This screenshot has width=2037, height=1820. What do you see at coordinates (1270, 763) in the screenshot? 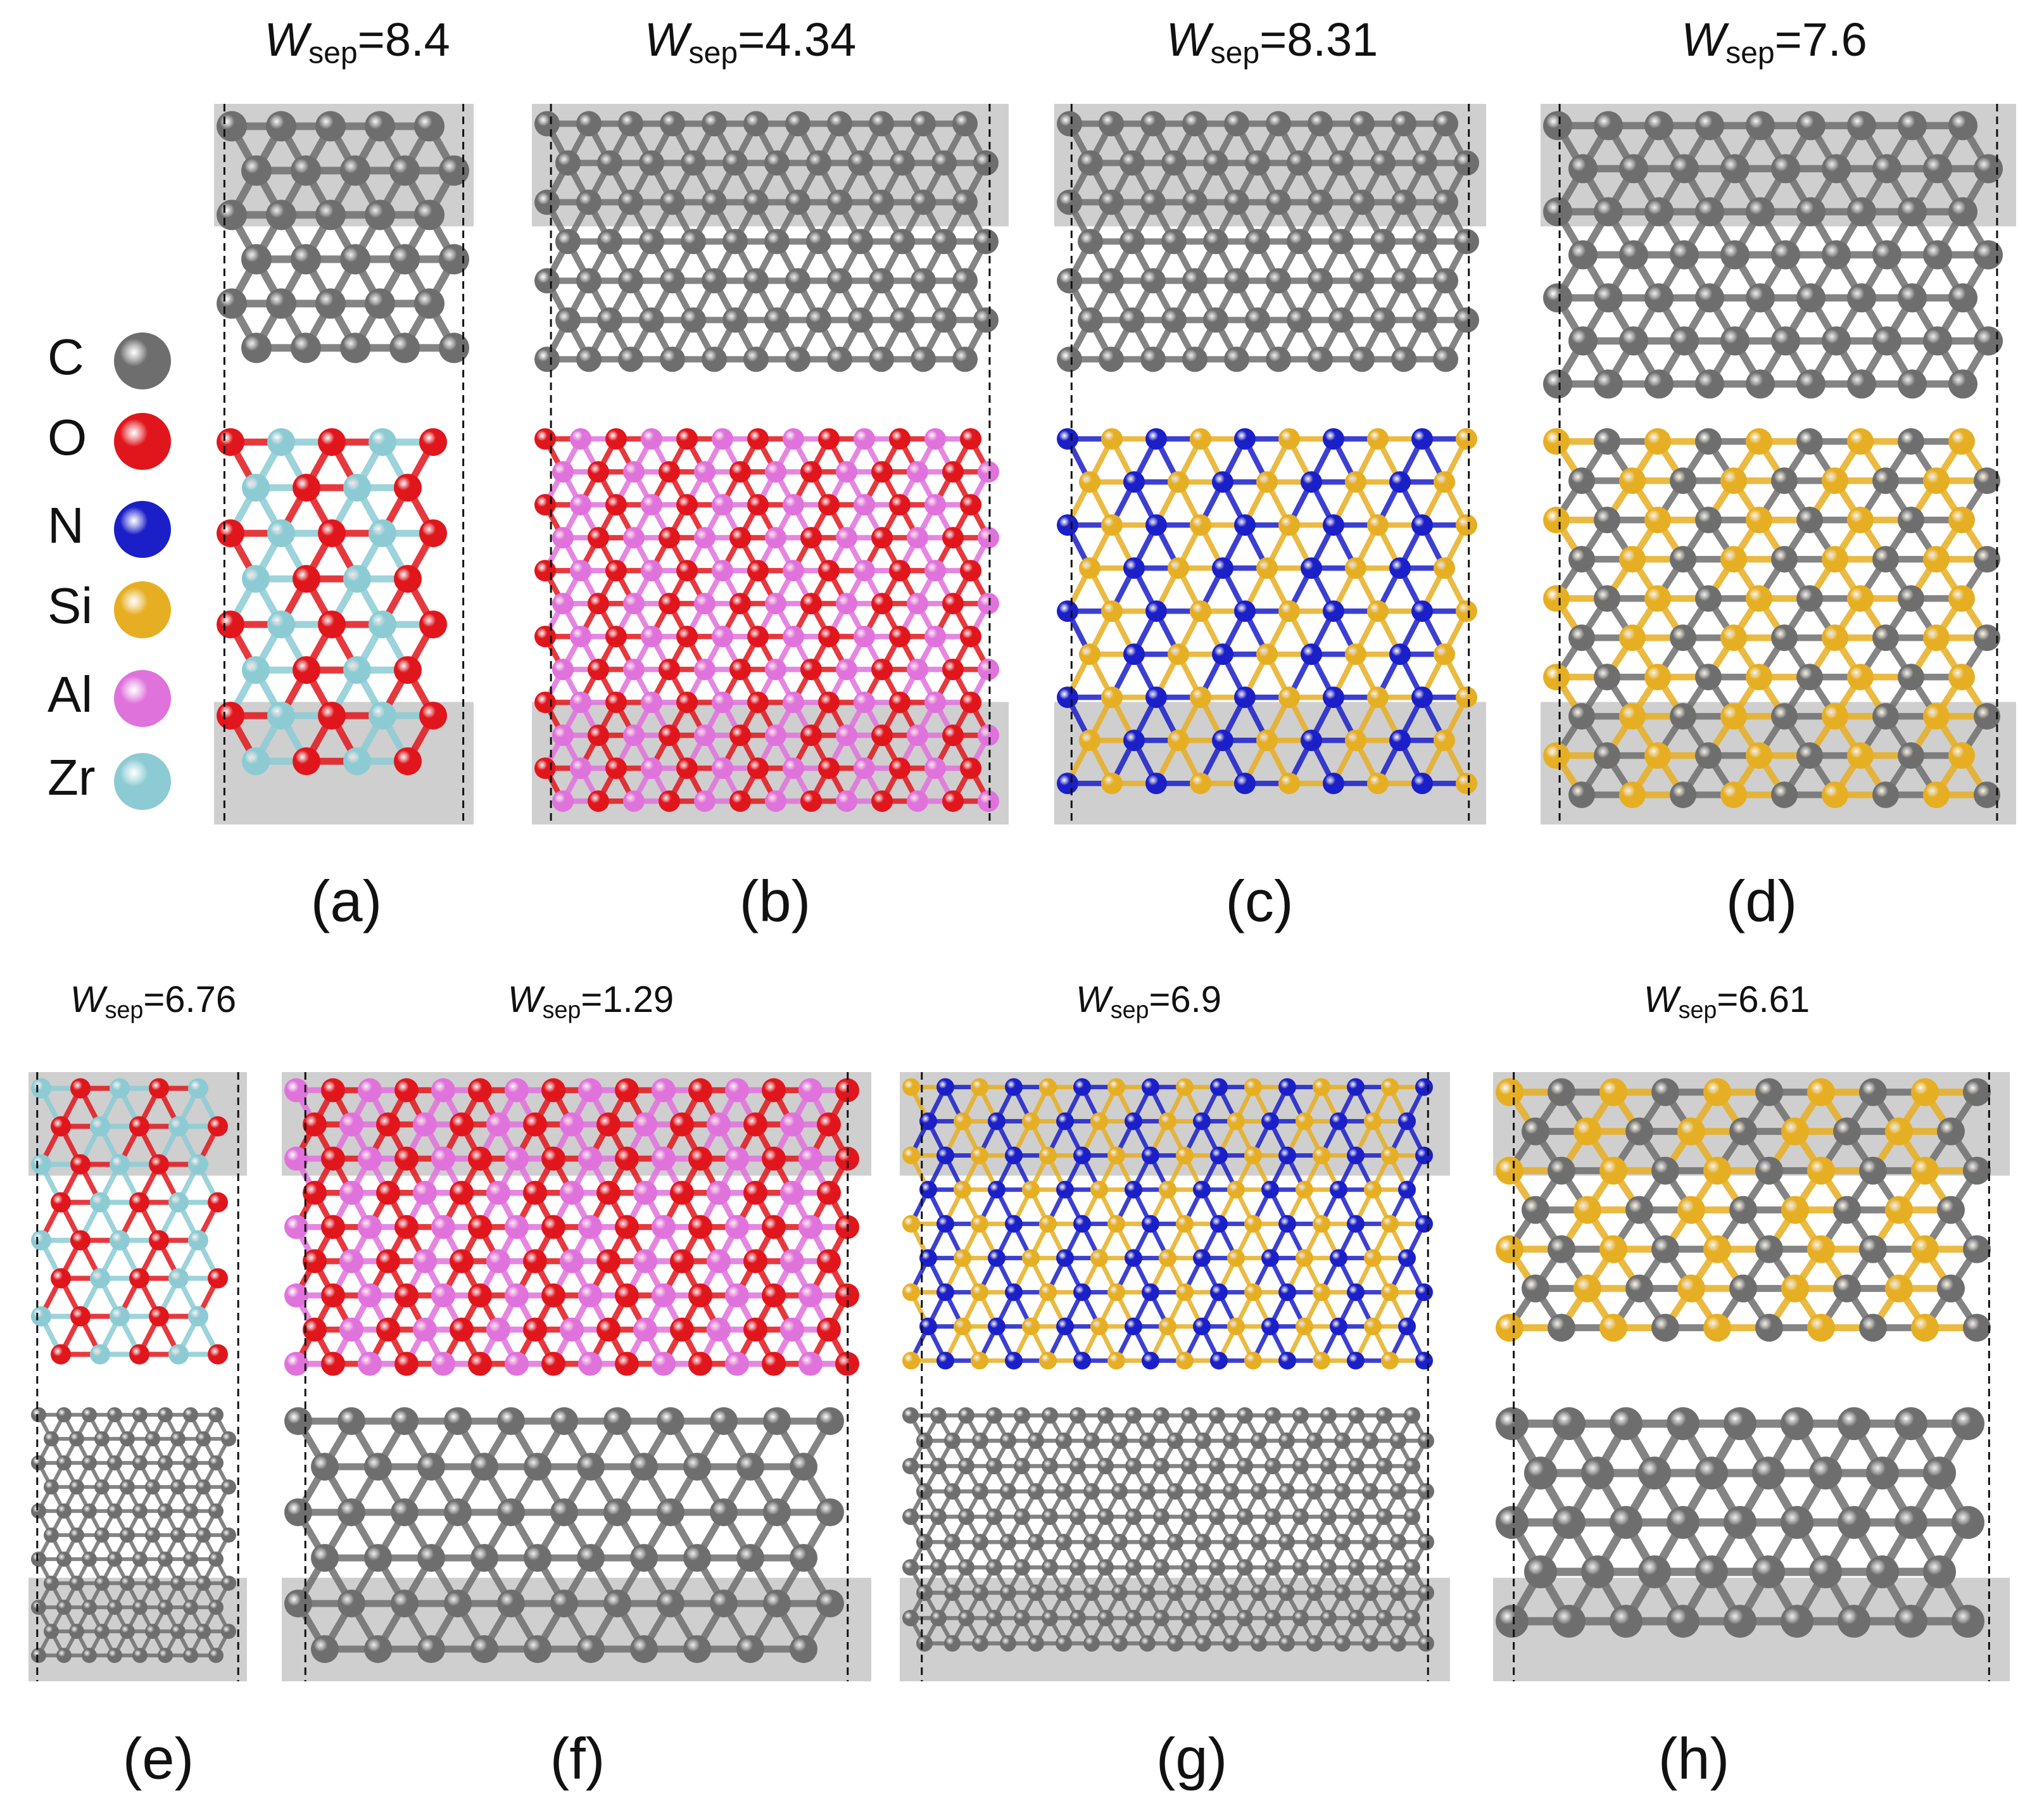
I see `fixed-layer` at bounding box center [1270, 763].